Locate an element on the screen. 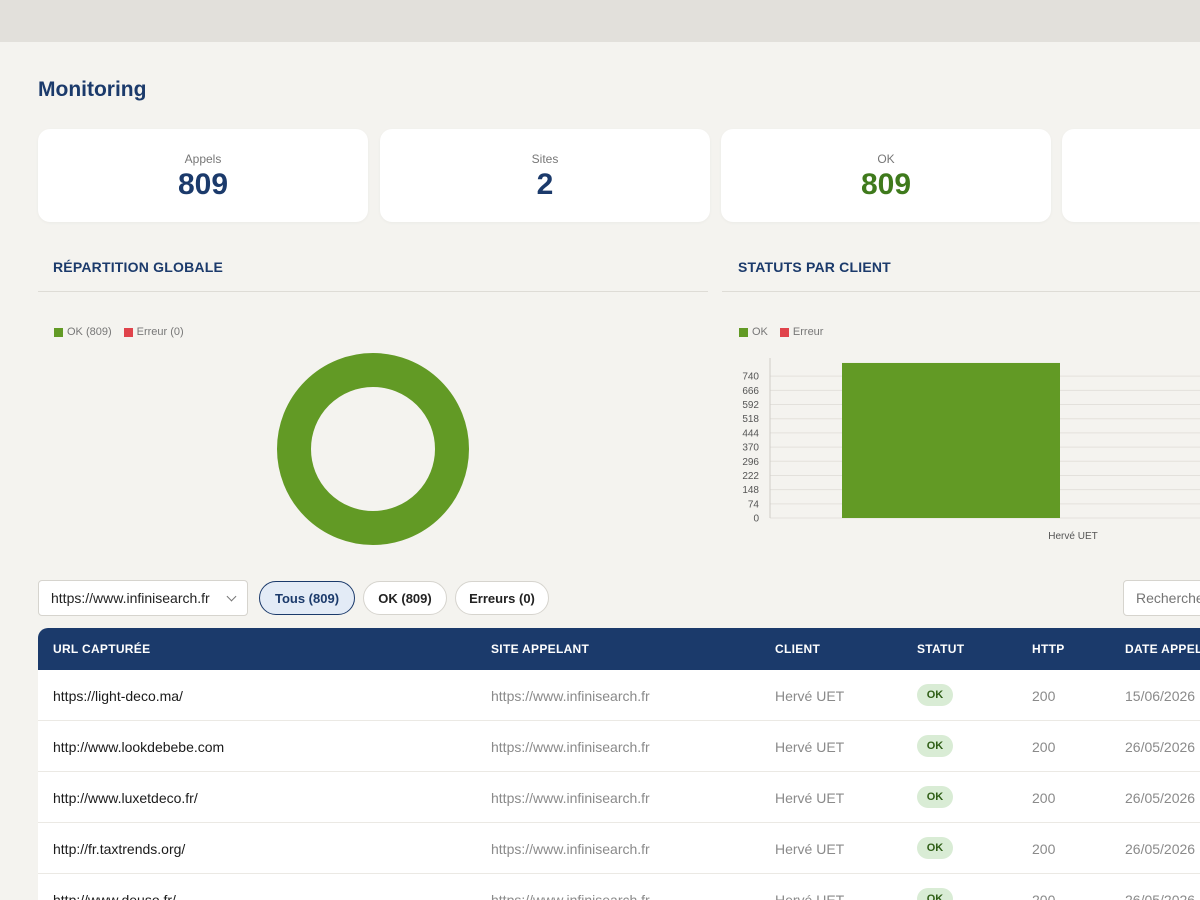 Image resolution: width=1200 pixels, height=900 pixels. search-input is located at coordinates (1161, 598).